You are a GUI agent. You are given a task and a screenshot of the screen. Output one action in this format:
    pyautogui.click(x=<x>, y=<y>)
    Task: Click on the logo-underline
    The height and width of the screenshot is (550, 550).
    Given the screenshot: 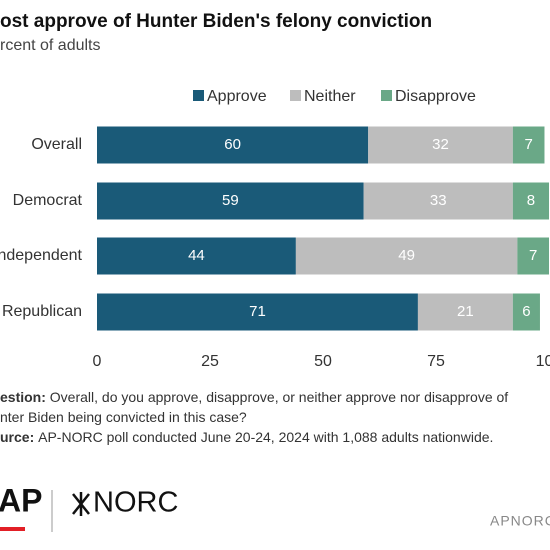 What is the action you would take?
    pyautogui.click(x=12, y=529)
    